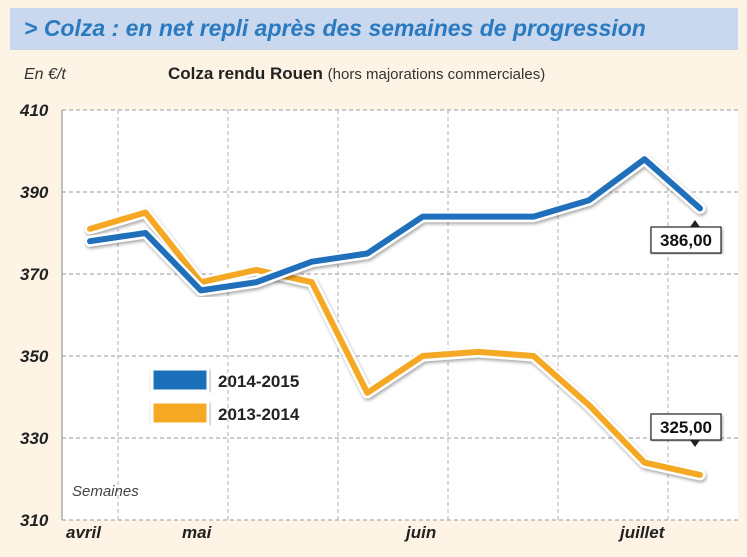  I want to click on legend-label: 2014-2015, so click(258, 381).